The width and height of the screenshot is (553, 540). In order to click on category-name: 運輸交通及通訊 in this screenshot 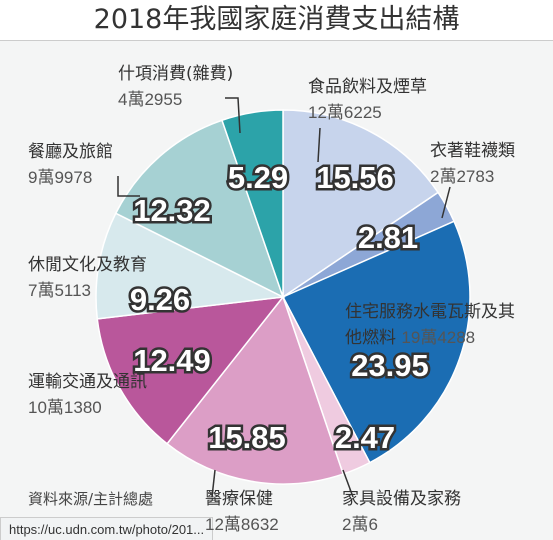, I will do `click(87, 382)`.